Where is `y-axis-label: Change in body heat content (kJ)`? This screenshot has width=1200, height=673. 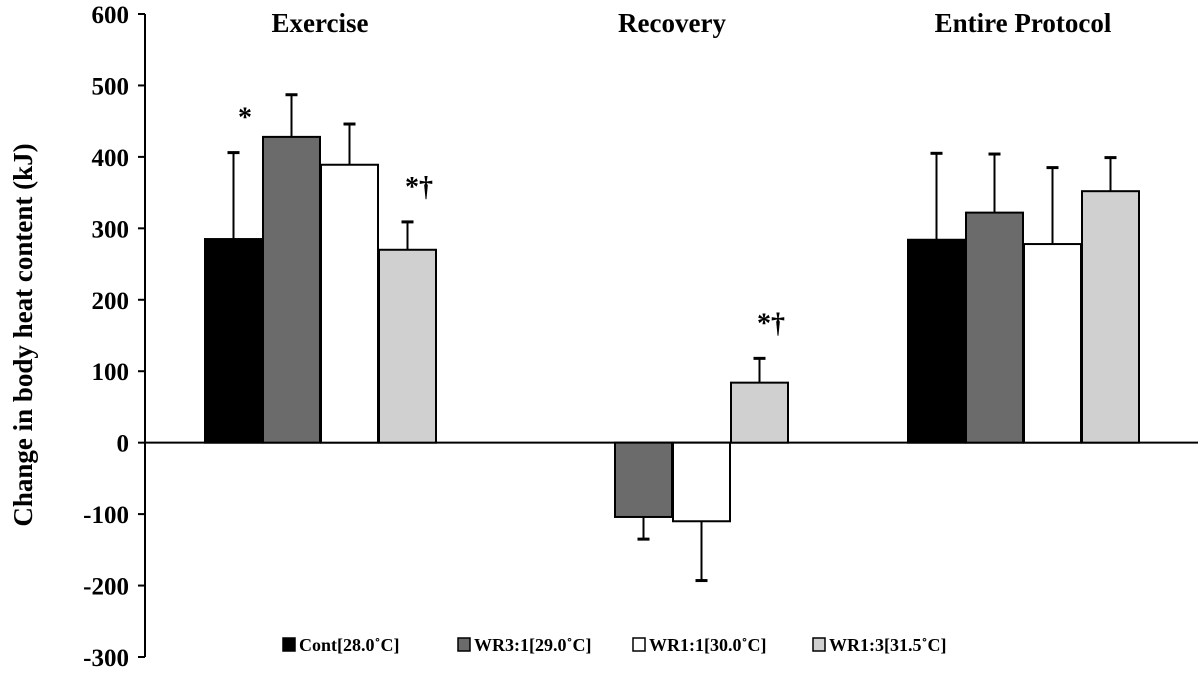 y-axis-label: Change in body heat content (kJ) is located at coordinates (23, 334).